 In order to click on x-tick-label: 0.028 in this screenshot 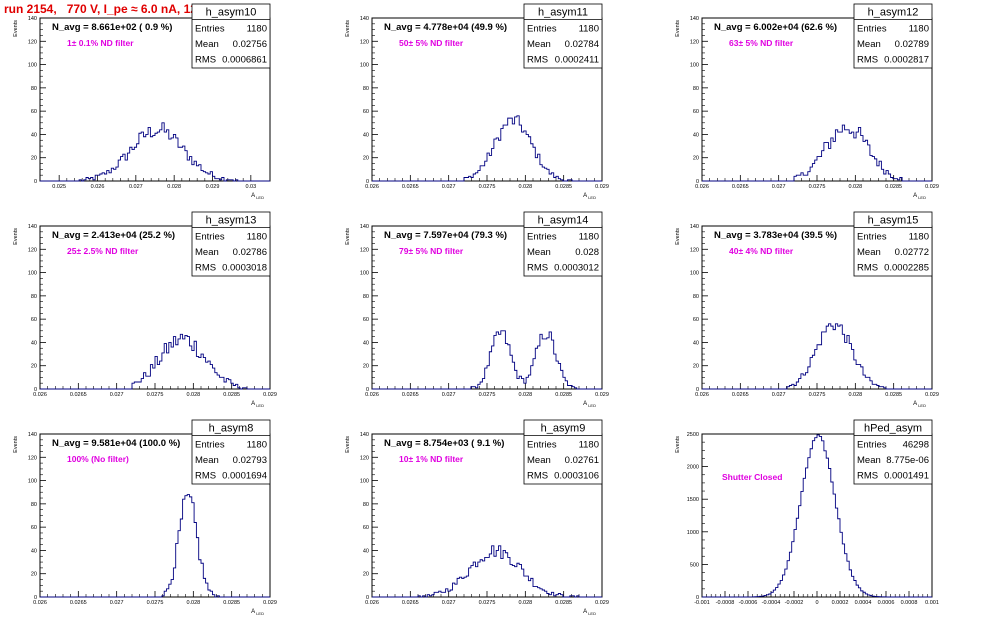, I will do `click(525, 395)`.